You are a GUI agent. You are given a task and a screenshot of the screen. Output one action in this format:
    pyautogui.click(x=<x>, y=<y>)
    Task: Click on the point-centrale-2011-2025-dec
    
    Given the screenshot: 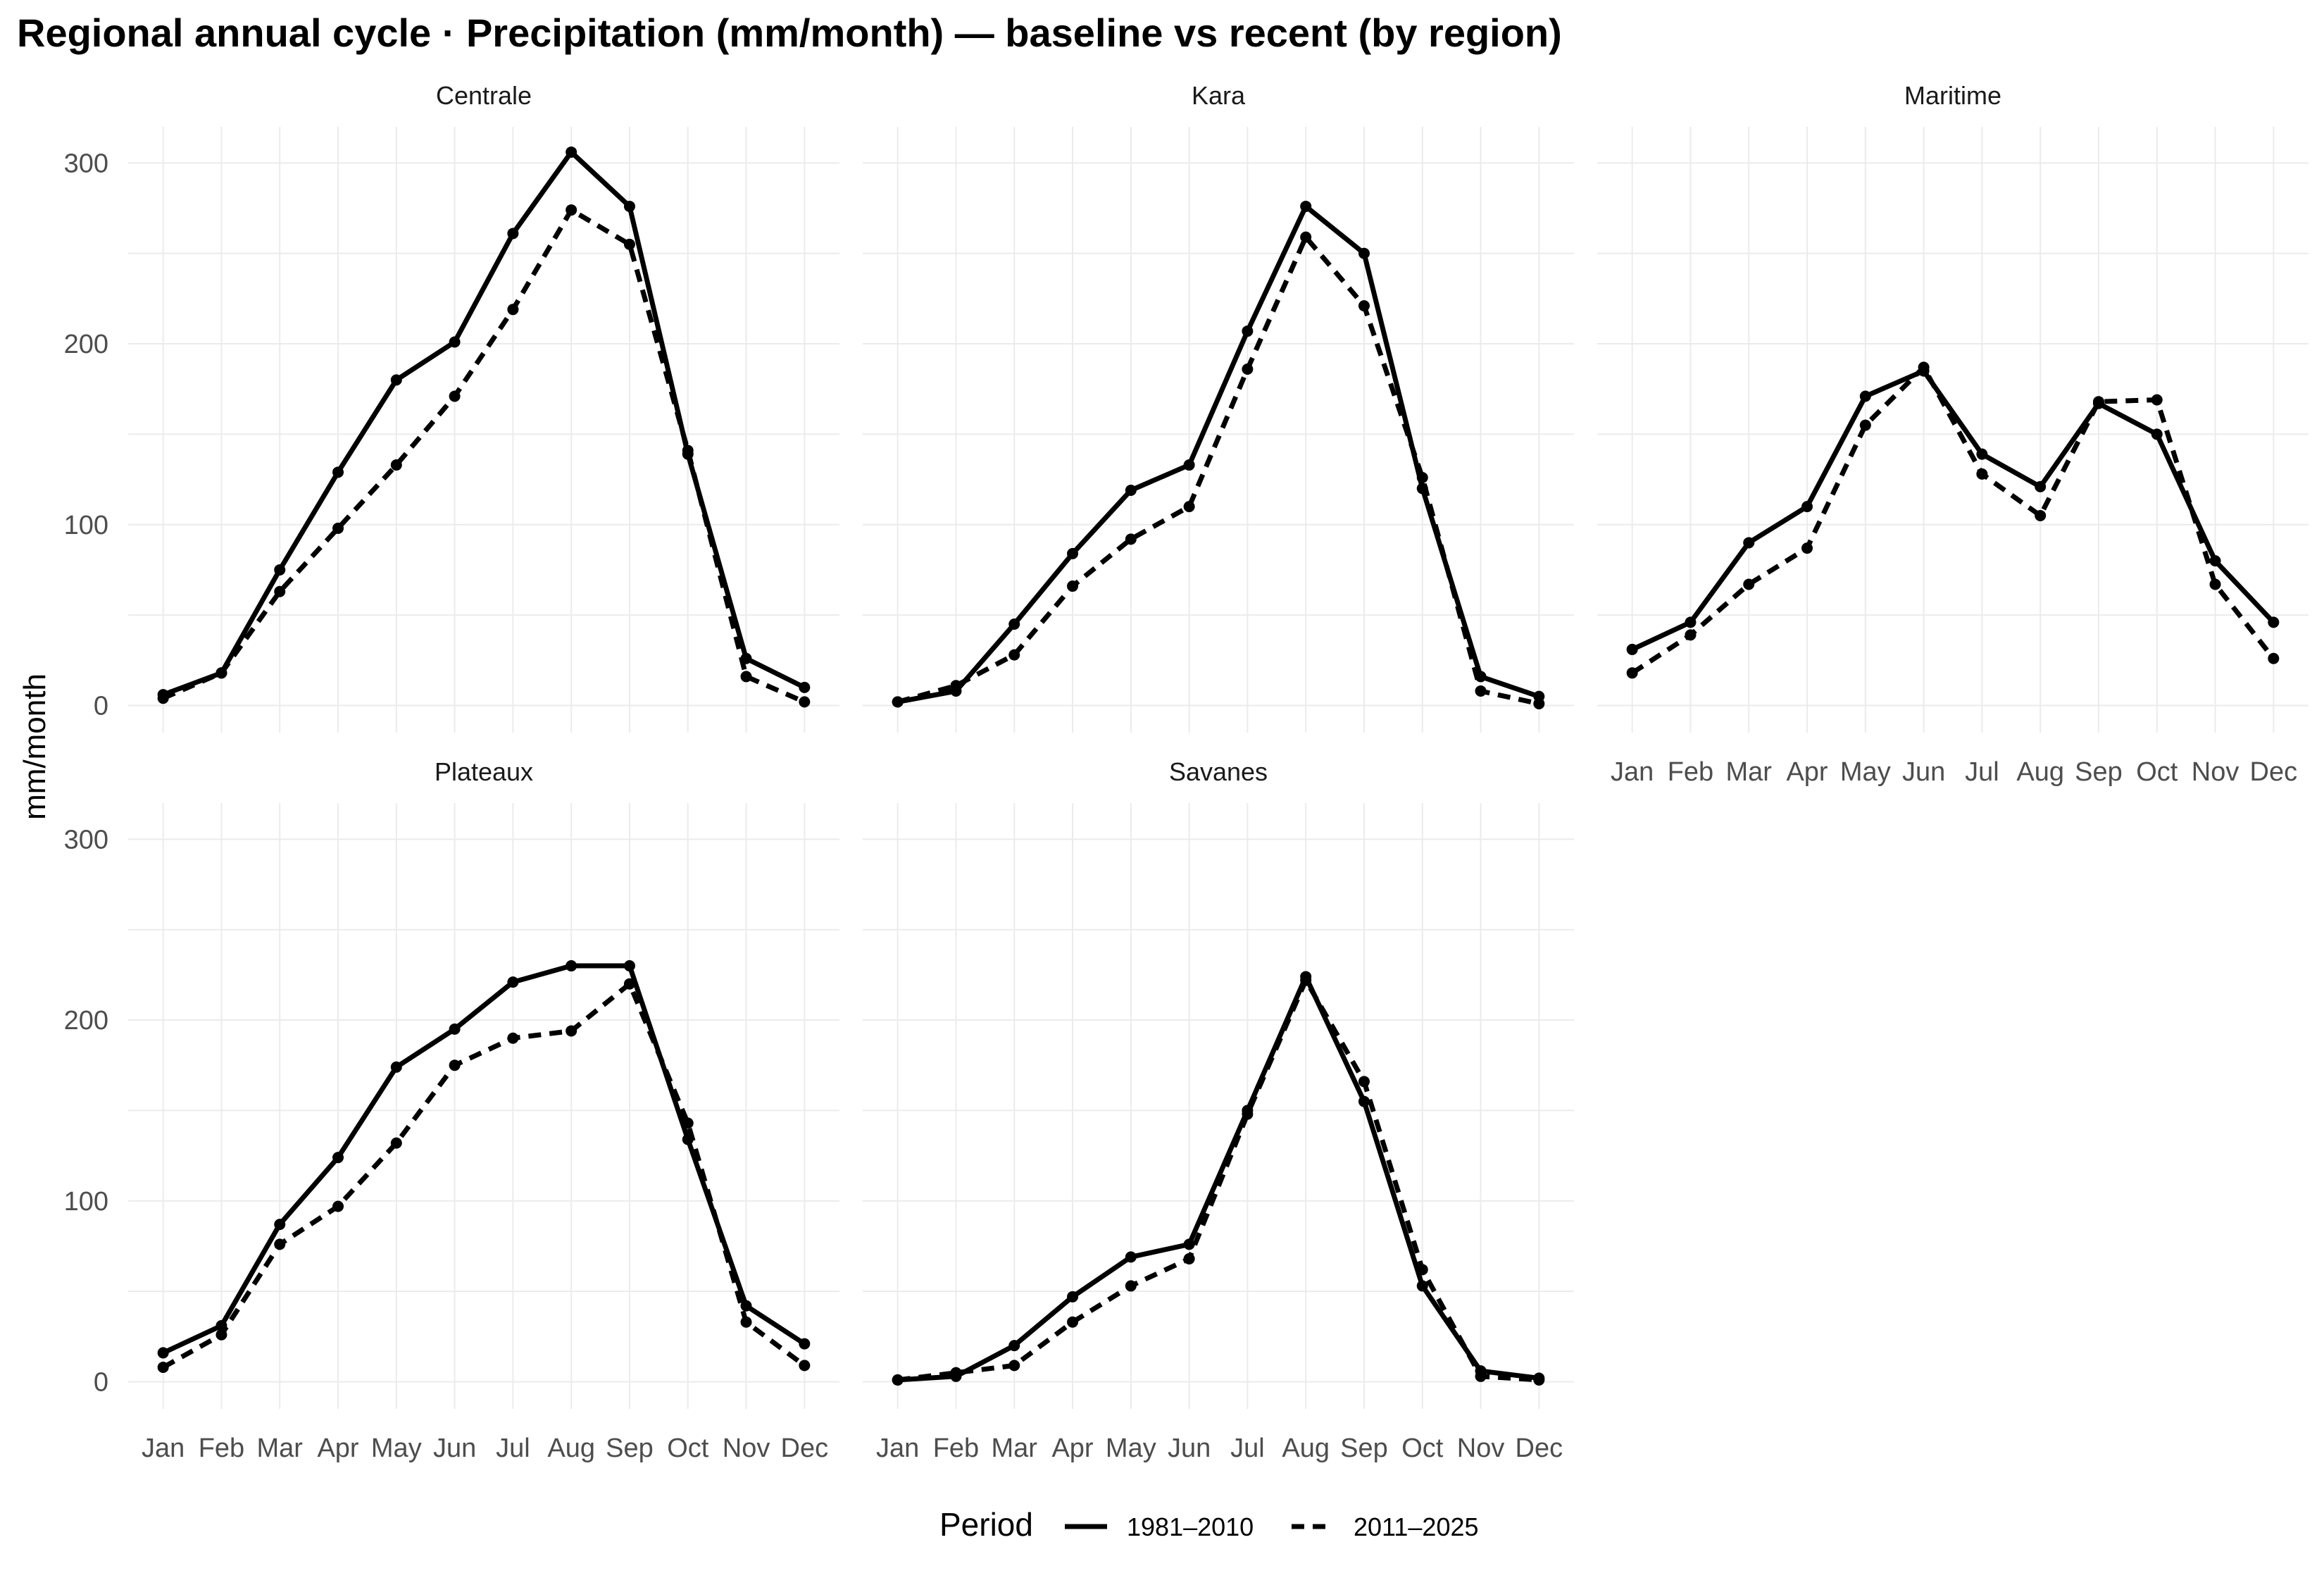 What is the action you would take?
    pyautogui.click(x=805, y=702)
    